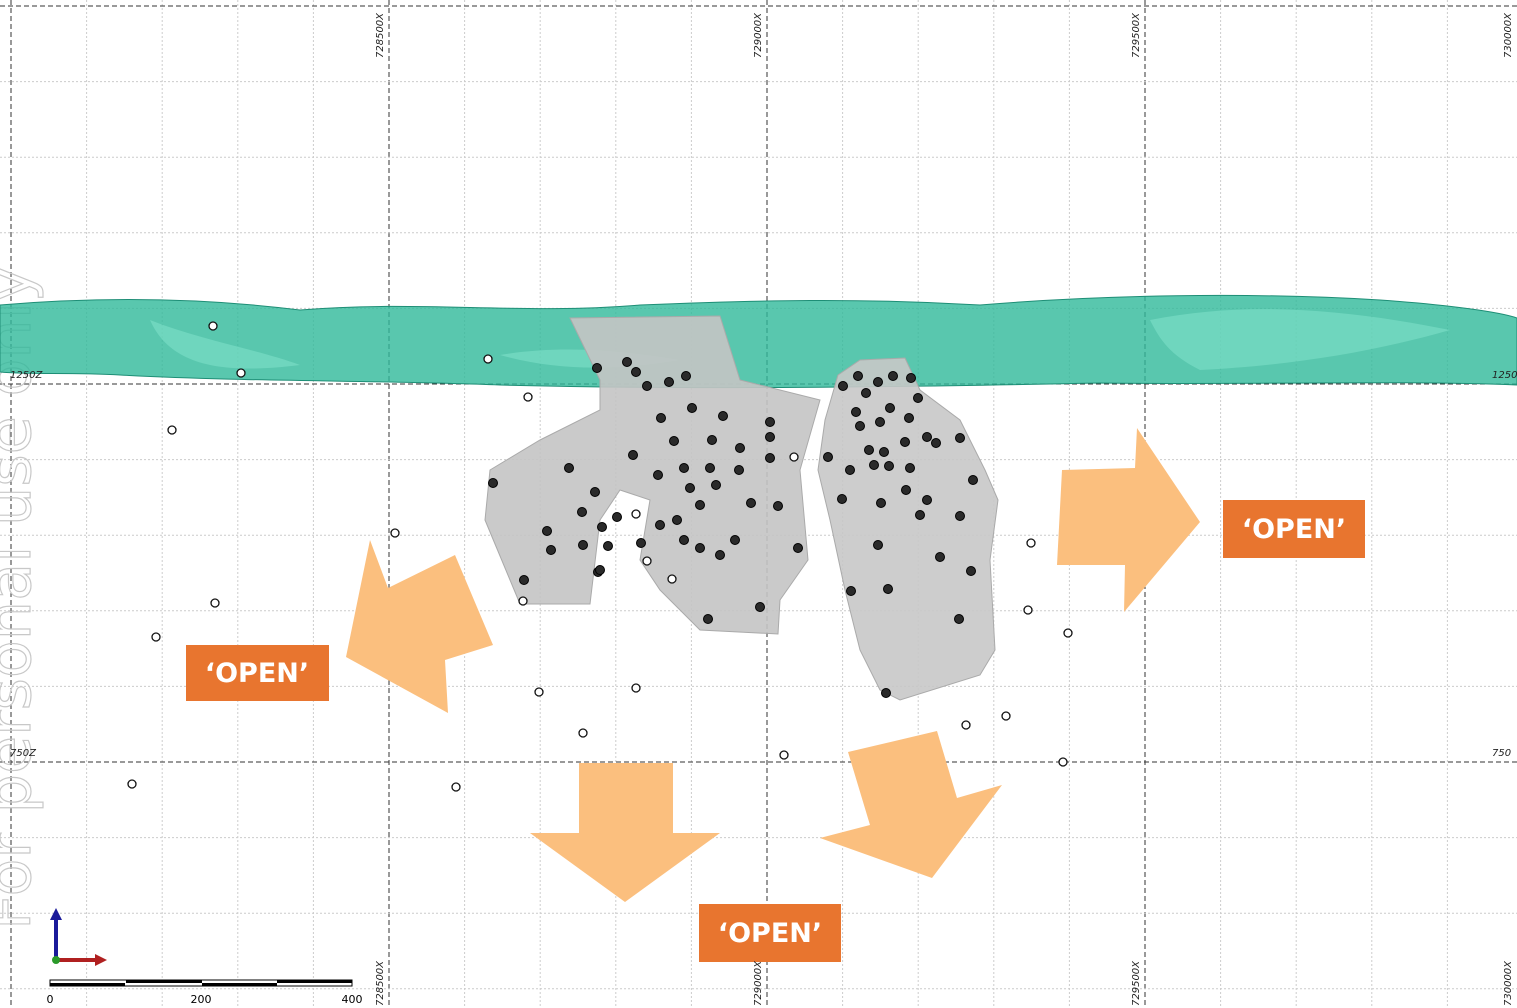 The height and width of the screenshot is (1008, 1517). What do you see at coordinates (911, 804) in the screenshot?
I see `arrow-southeast` at bounding box center [911, 804].